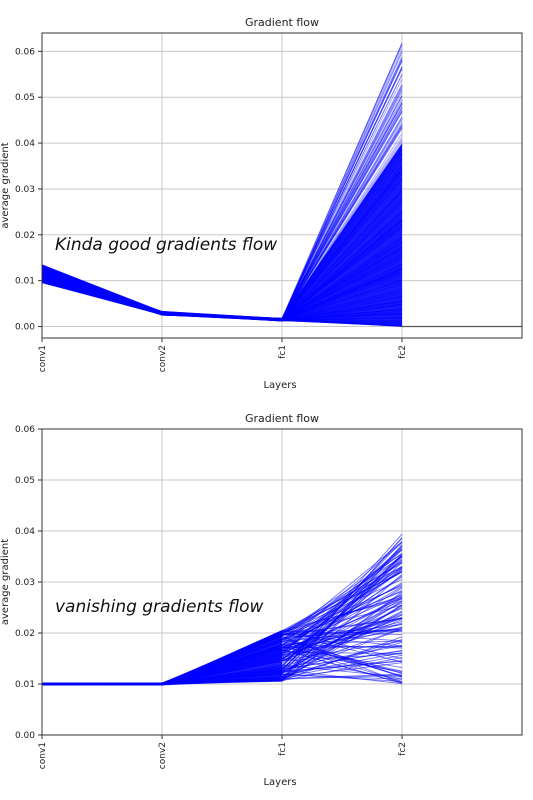 The image size is (533, 800). I want to click on handwritten-annotation: Kinda good gradients flow, so click(166, 245).